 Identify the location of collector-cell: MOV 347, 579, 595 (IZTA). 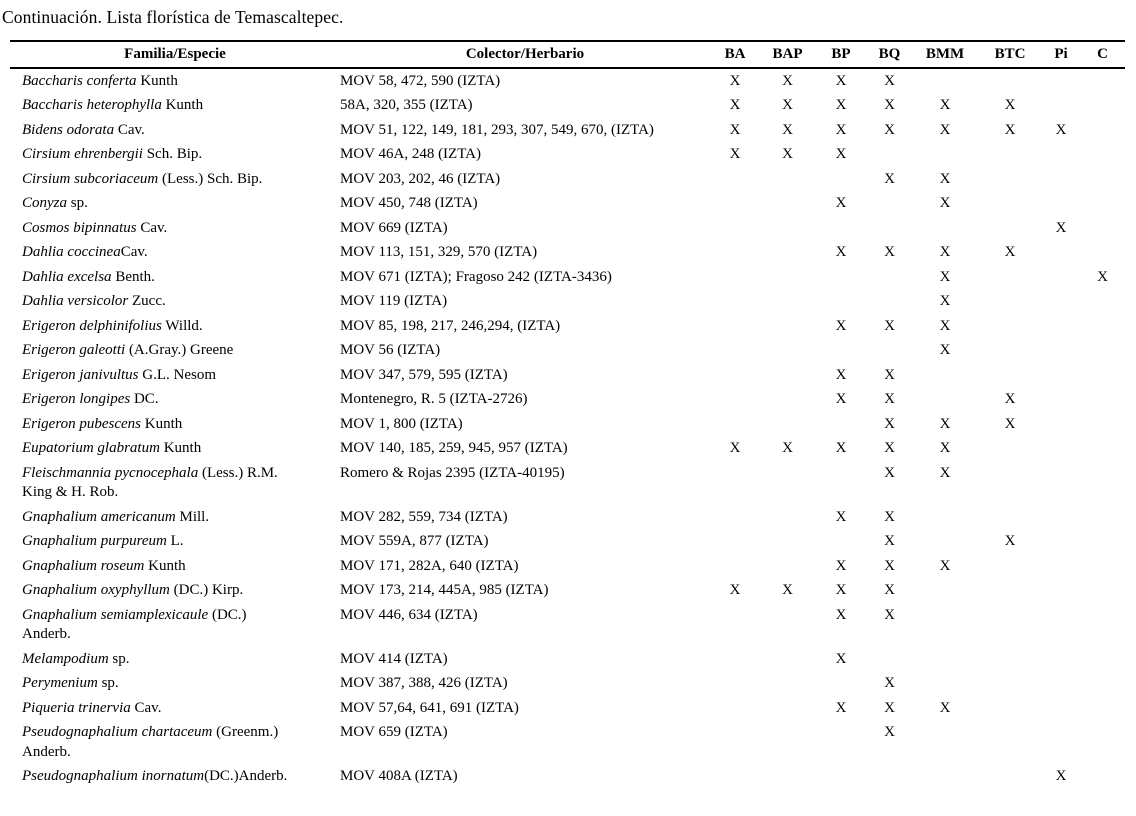
(424, 374).